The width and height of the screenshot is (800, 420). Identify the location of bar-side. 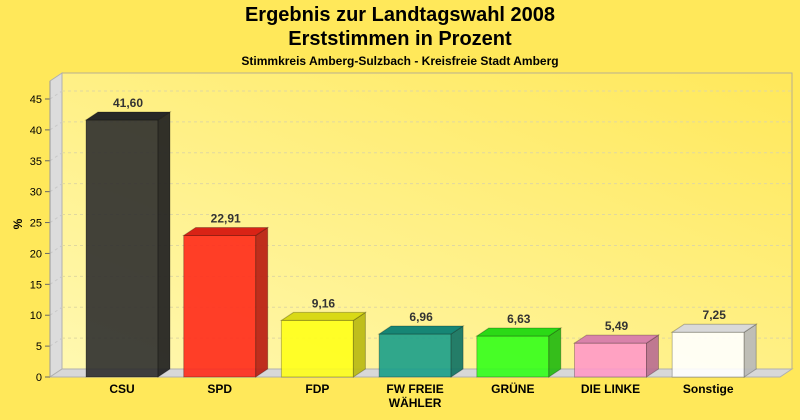
(262, 302).